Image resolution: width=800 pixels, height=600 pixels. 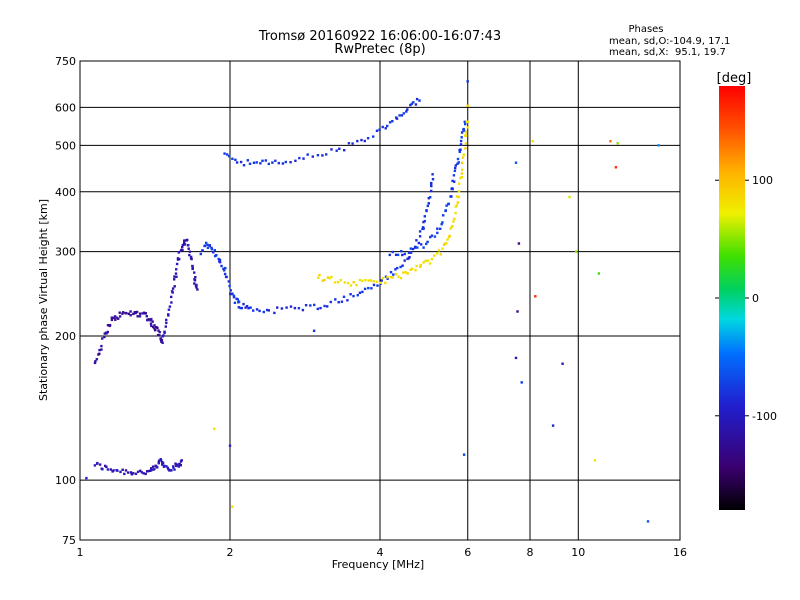 What do you see at coordinates (380, 552) in the screenshot?
I see `x-tick-label: 4` at bounding box center [380, 552].